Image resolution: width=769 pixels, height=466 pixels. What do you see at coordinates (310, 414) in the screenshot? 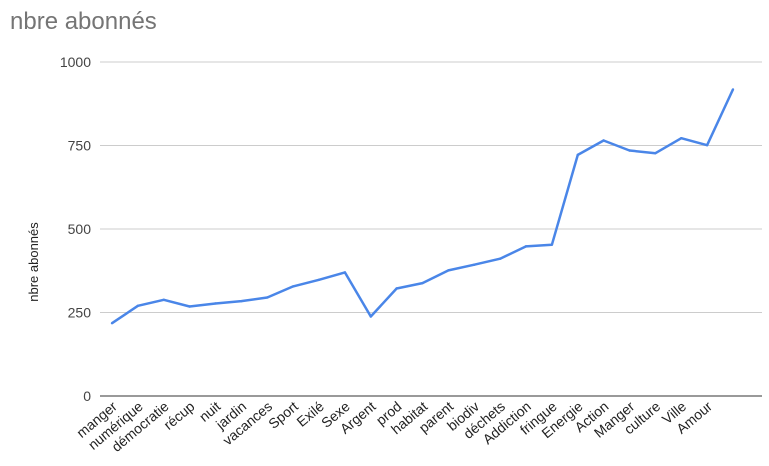
I see `x-tick-label: Exilé` at bounding box center [310, 414].